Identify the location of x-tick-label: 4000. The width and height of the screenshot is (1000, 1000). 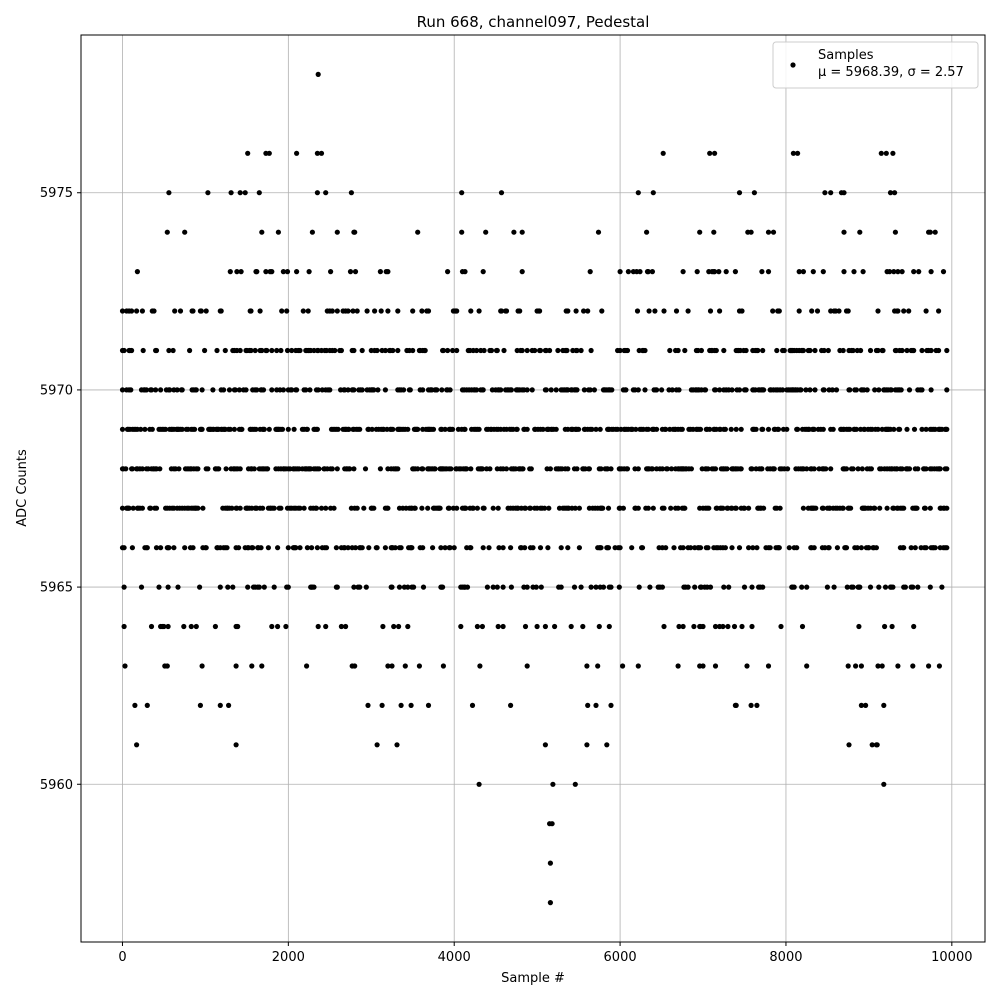
(454, 957).